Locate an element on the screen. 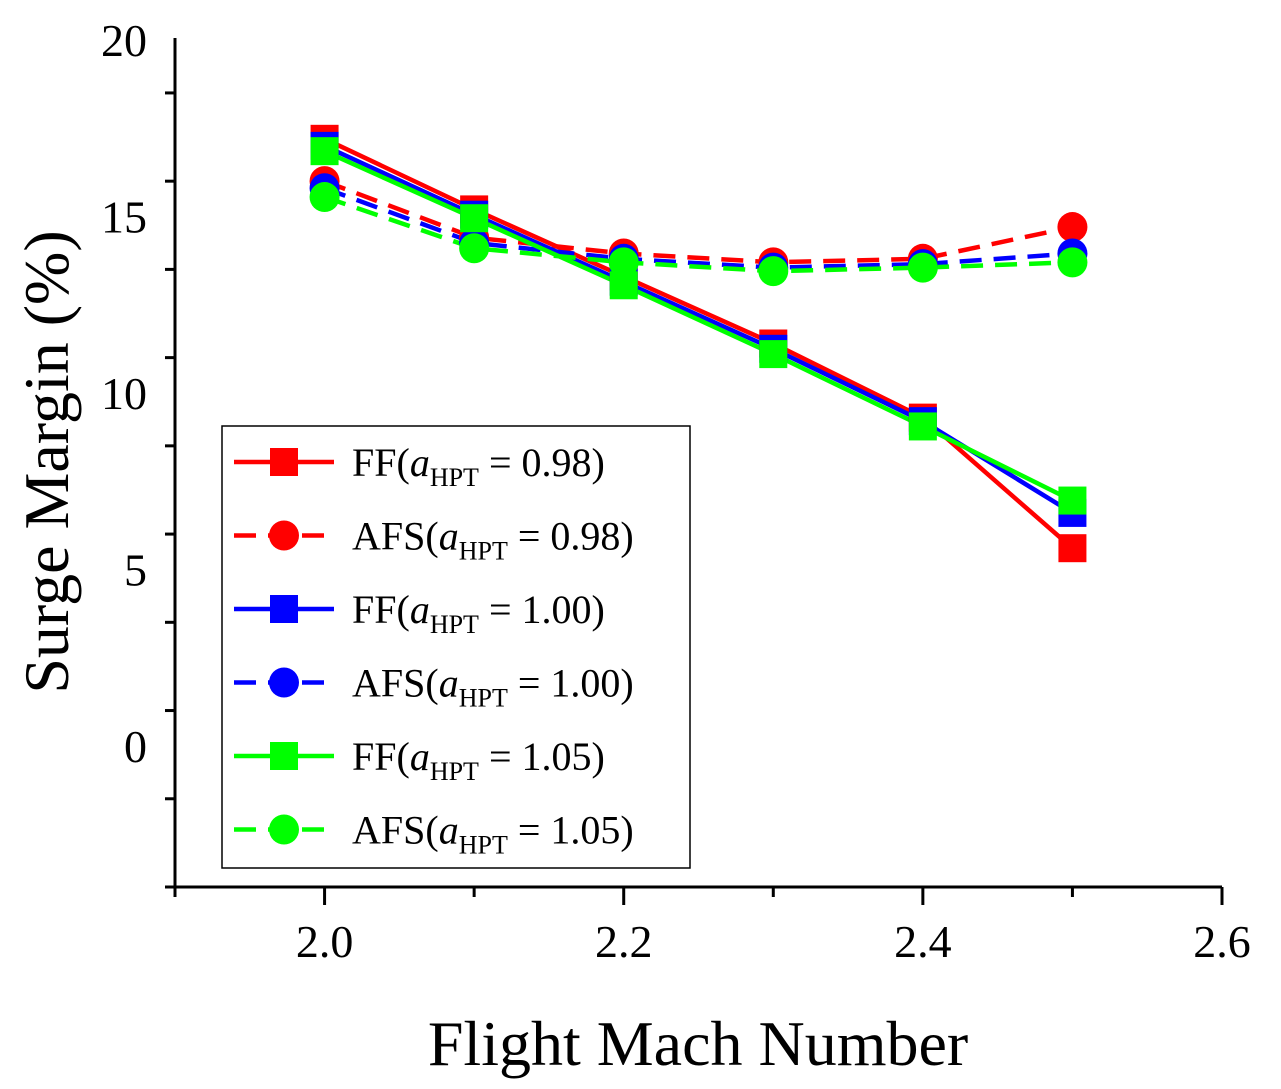 This screenshot has width=1281, height=1089. legend-box is located at coordinates (456, 647).